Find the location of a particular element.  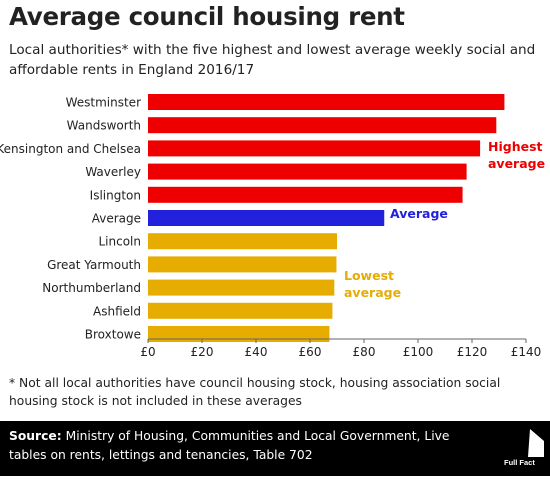

logo-text: Full Fact is located at coordinates (519, 462).